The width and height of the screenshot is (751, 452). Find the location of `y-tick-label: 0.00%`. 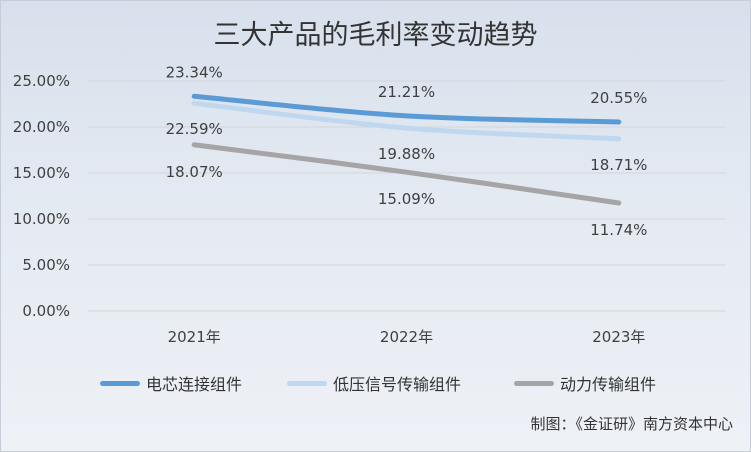

y-tick-label: 0.00% is located at coordinates (46, 311).